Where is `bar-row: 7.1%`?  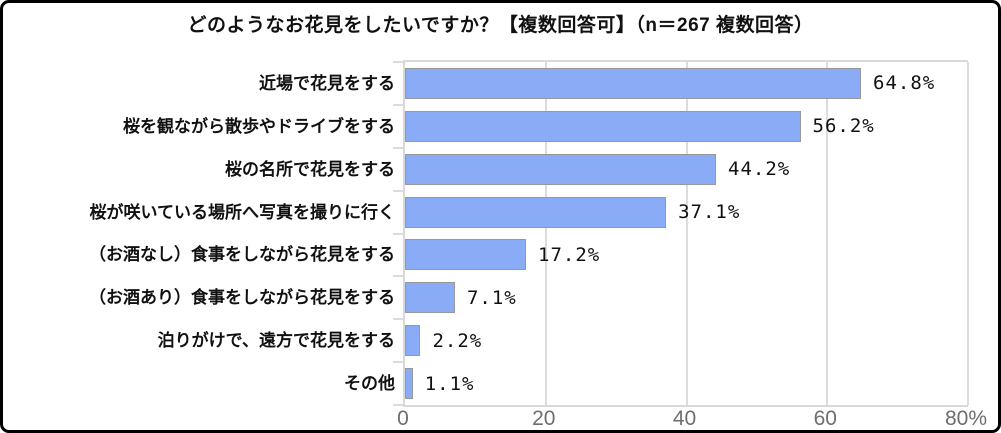
bar-row: 7.1% is located at coordinates (686, 297).